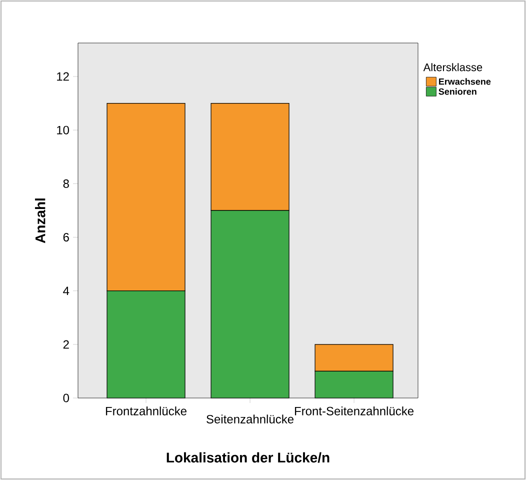 This screenshot has width=526, height=480. Describe the element at coordinates (452, 67) in the screenshot. I see `legend-title: Altersklasse` at that location.